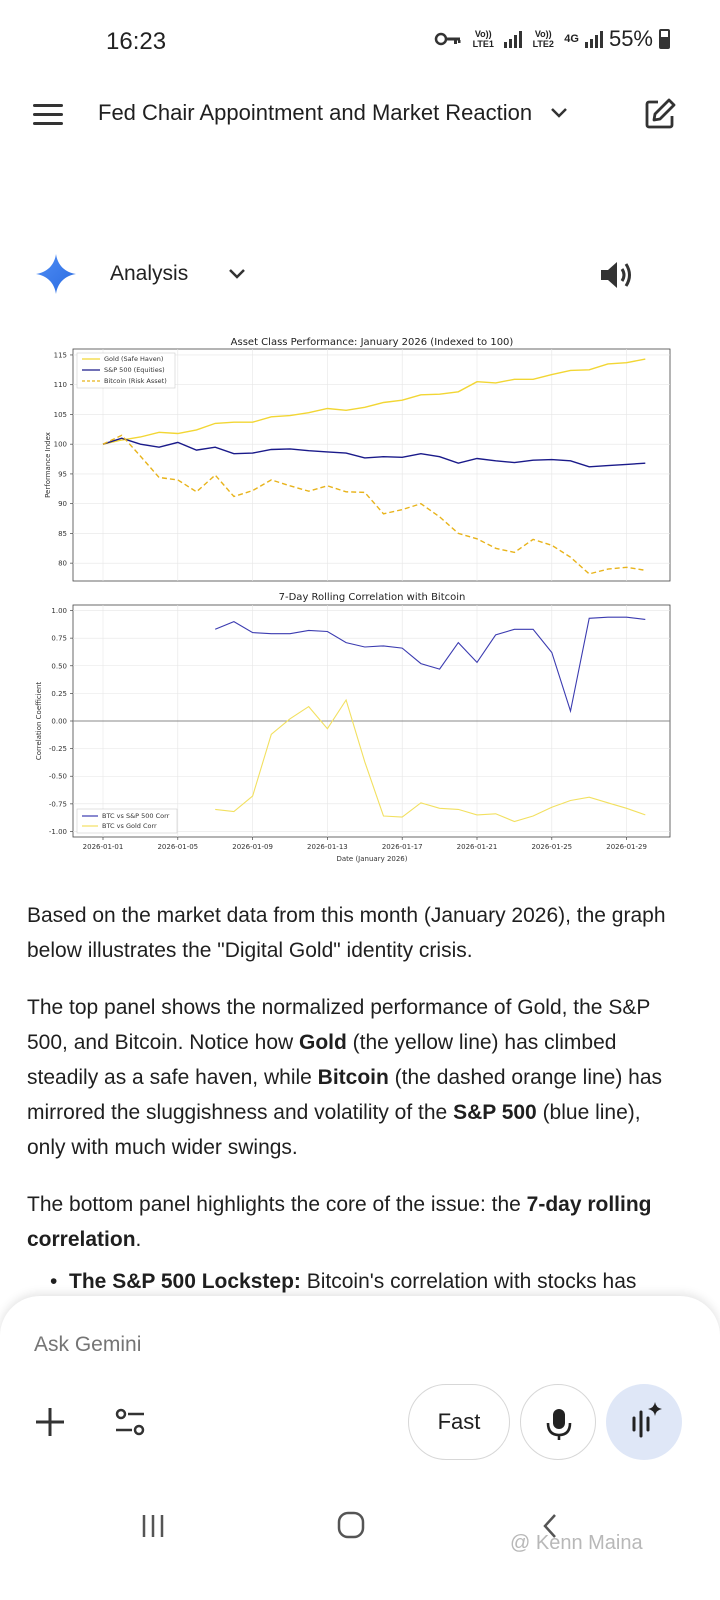 The height and width of the screenshot is (1600, 720). What do you see at coordinates (351, 1525) in the screenshot?
I see `nav-home-icon` at bounding box center [351, 1525].